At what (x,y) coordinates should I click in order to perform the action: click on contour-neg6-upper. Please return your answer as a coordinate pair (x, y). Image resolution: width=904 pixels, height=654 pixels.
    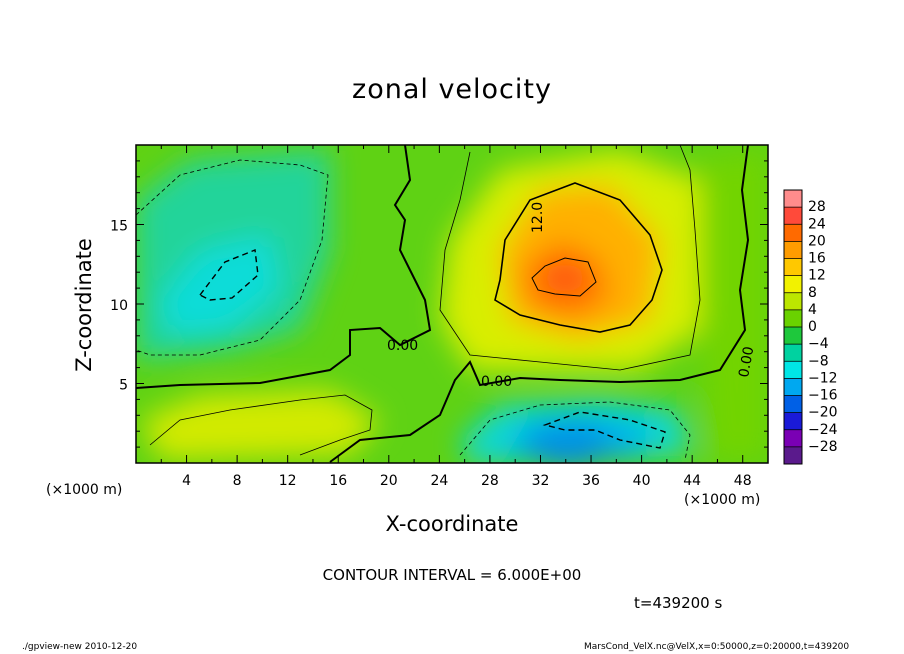
    Looking at the image, I should click on (232, 257).